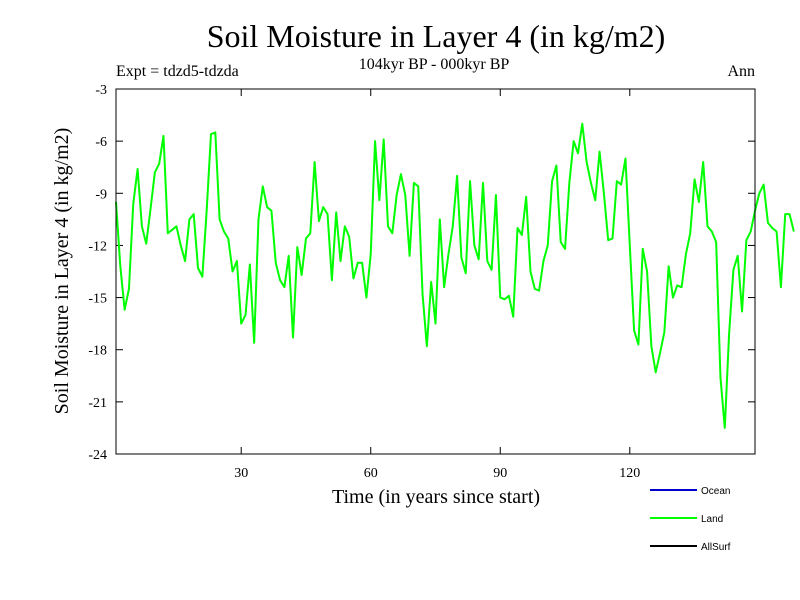 Image resolution: width=800 pixels, height=600 pixels. What do you see at coordinates (62, 271) in the screenshot?
I see `y-axis-label: Soil Moisture in Layer 4 (in kg/m2)` at bounding box center [62, 271].